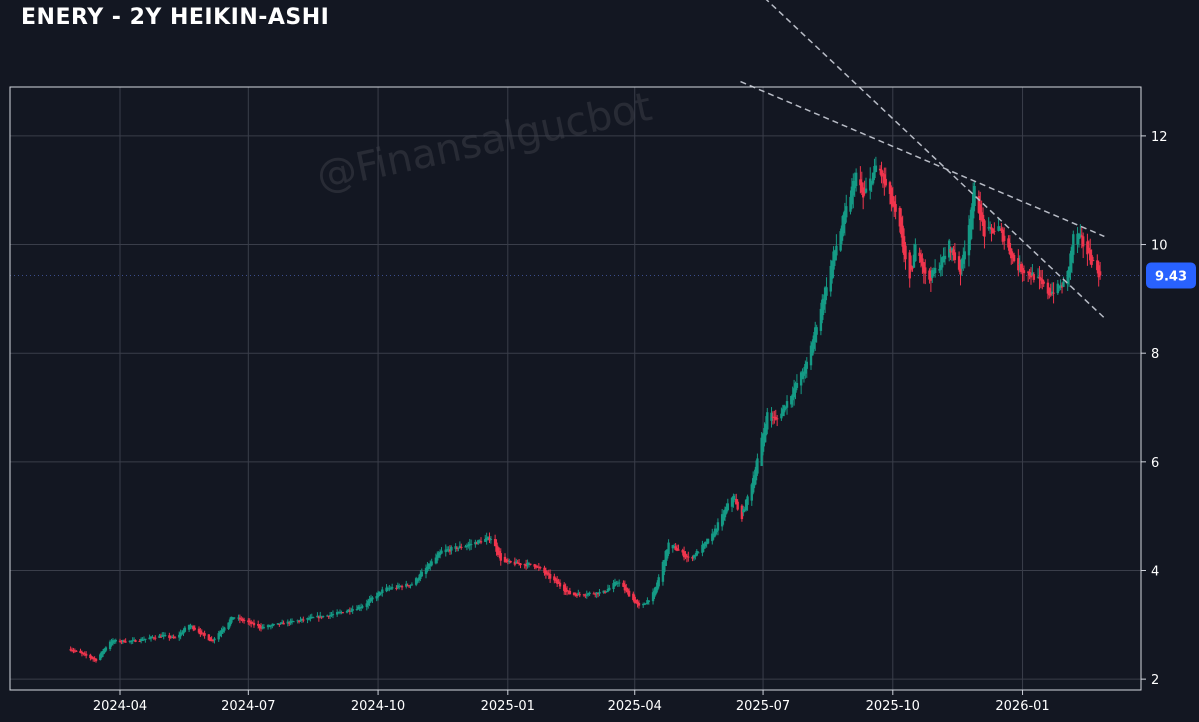 This screenshot has width=1199, height=722. Describe the element at coordinates (484, 142) in the screenshot. I see `watermark: @Finansalgucbot` at that location.